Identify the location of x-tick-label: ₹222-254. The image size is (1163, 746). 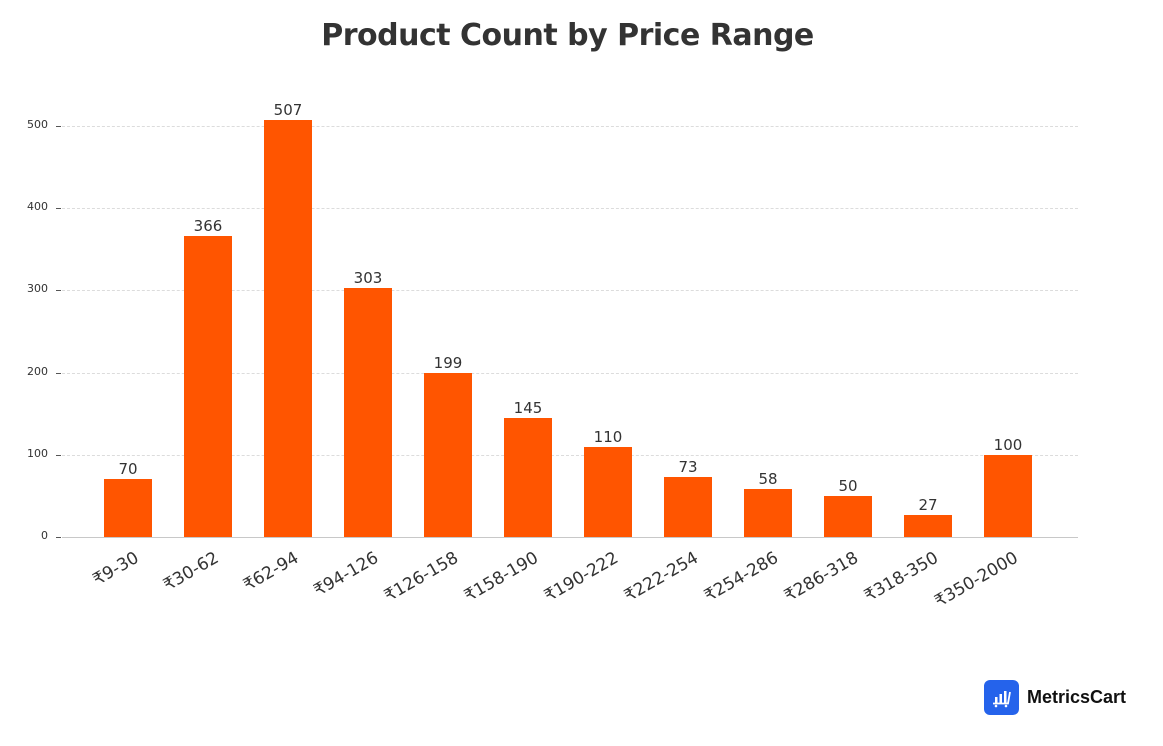
(661, 577).